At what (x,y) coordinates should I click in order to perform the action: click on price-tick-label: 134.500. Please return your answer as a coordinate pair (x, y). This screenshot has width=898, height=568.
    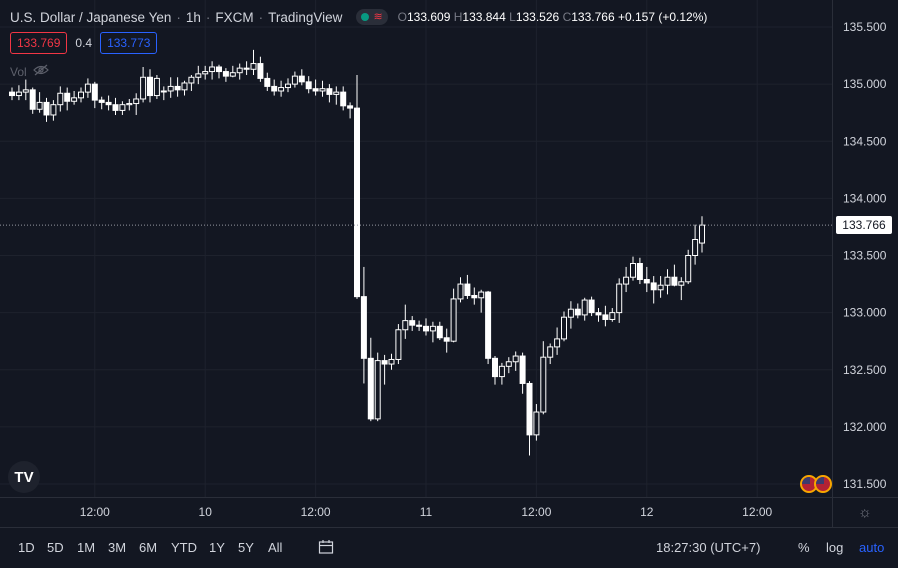
    Looking at the image, I should click on (865, 141).